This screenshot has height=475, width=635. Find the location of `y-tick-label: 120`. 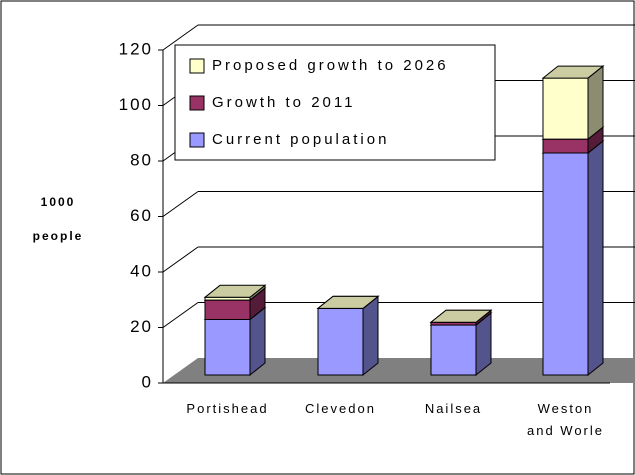

y-tick-label: 120 is located at coordinates (136, 48).